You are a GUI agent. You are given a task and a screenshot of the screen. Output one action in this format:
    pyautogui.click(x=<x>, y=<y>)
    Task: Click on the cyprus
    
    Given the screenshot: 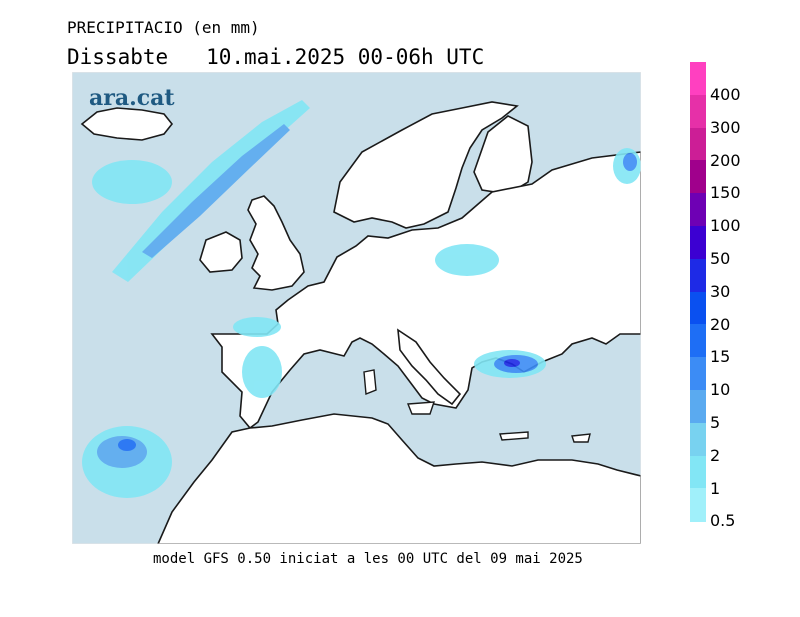 What is the action you would take?
    pyautogui.click(x=581, y=438)
    